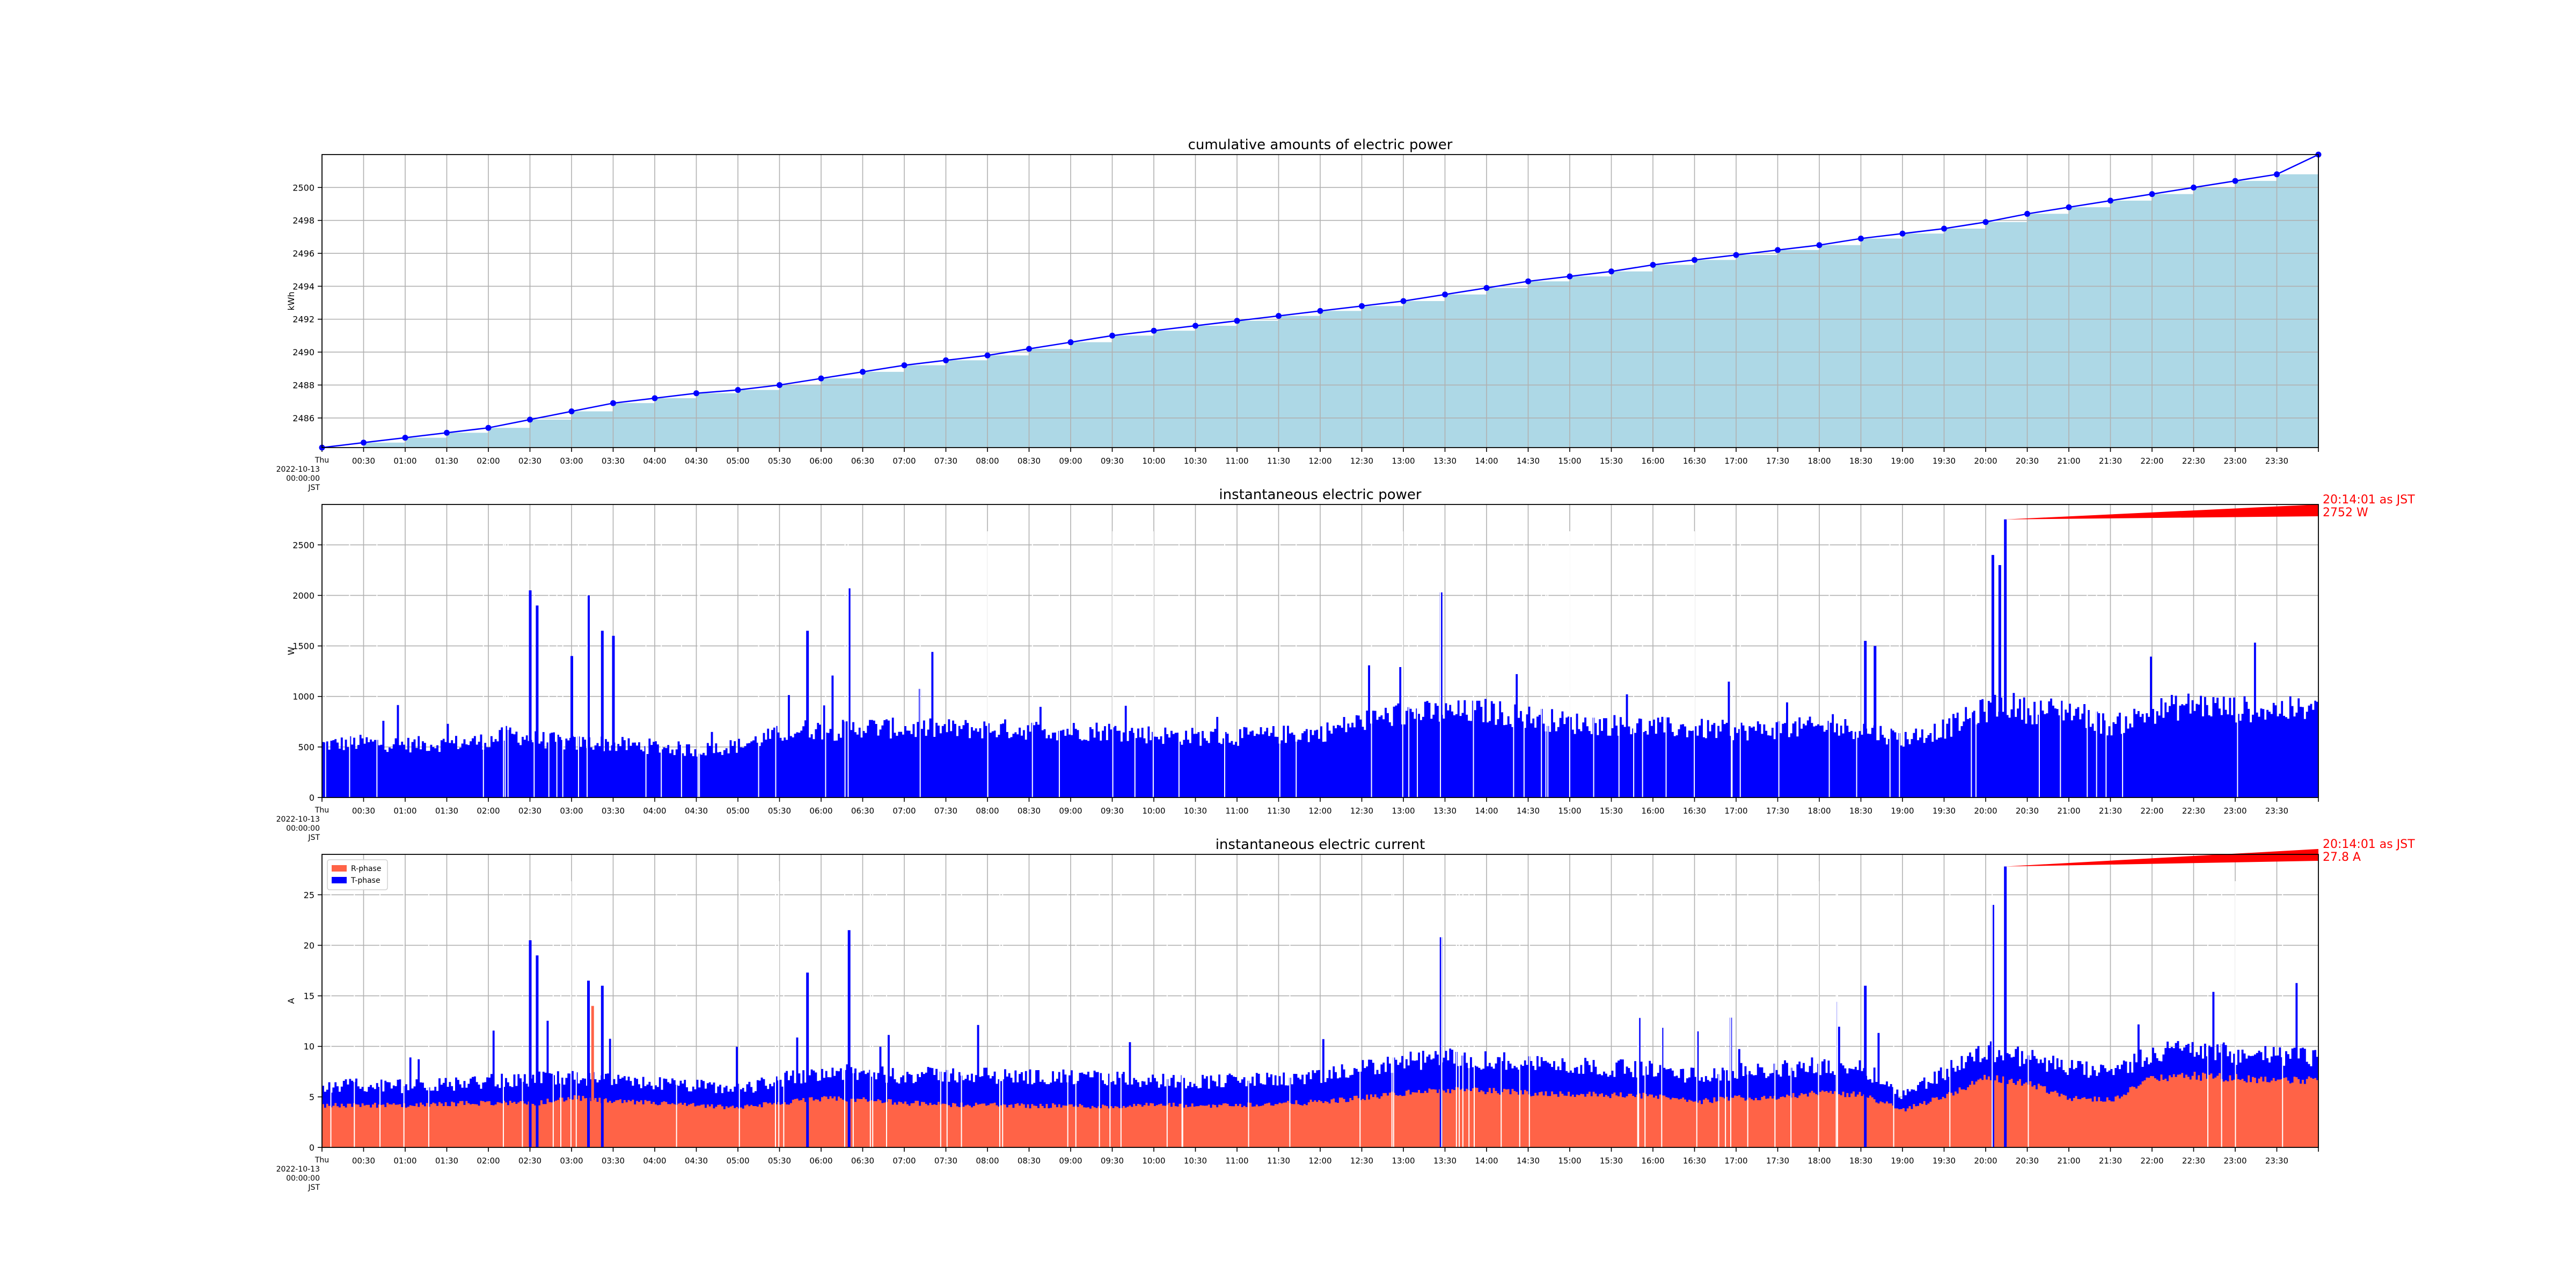 Image resolution: width=2576 pixels, height=1288 pixels. What do you see at coordinates (303, 253) in the screenshot?
I see `y-tick-label: 2496` at bounding box center [303, 253].